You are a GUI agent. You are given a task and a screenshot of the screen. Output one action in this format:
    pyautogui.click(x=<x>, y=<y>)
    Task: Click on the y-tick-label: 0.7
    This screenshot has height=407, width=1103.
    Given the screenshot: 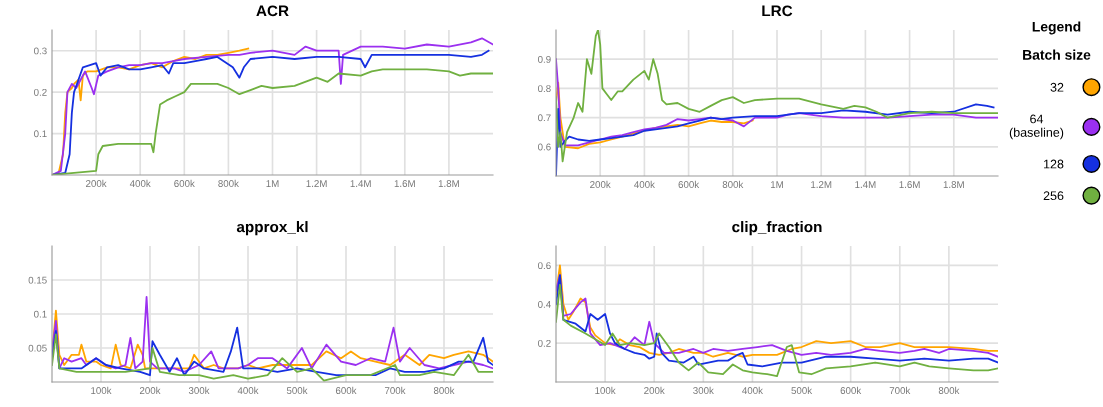 What is the action you would take?
    pyautogui.click(x=544, y=118)
    